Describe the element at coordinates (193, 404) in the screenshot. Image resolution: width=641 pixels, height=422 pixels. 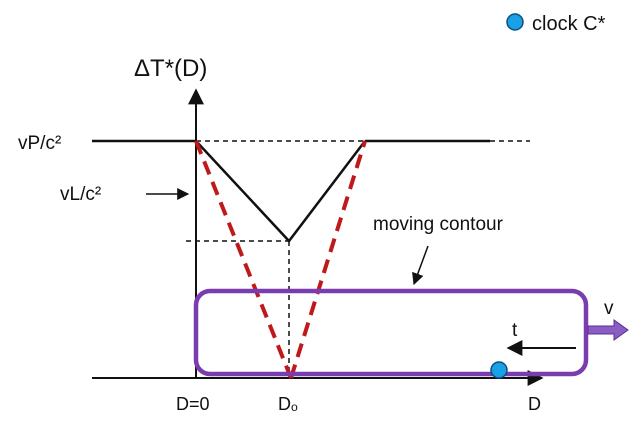
I see `d-zero-label: D=0` at that location.